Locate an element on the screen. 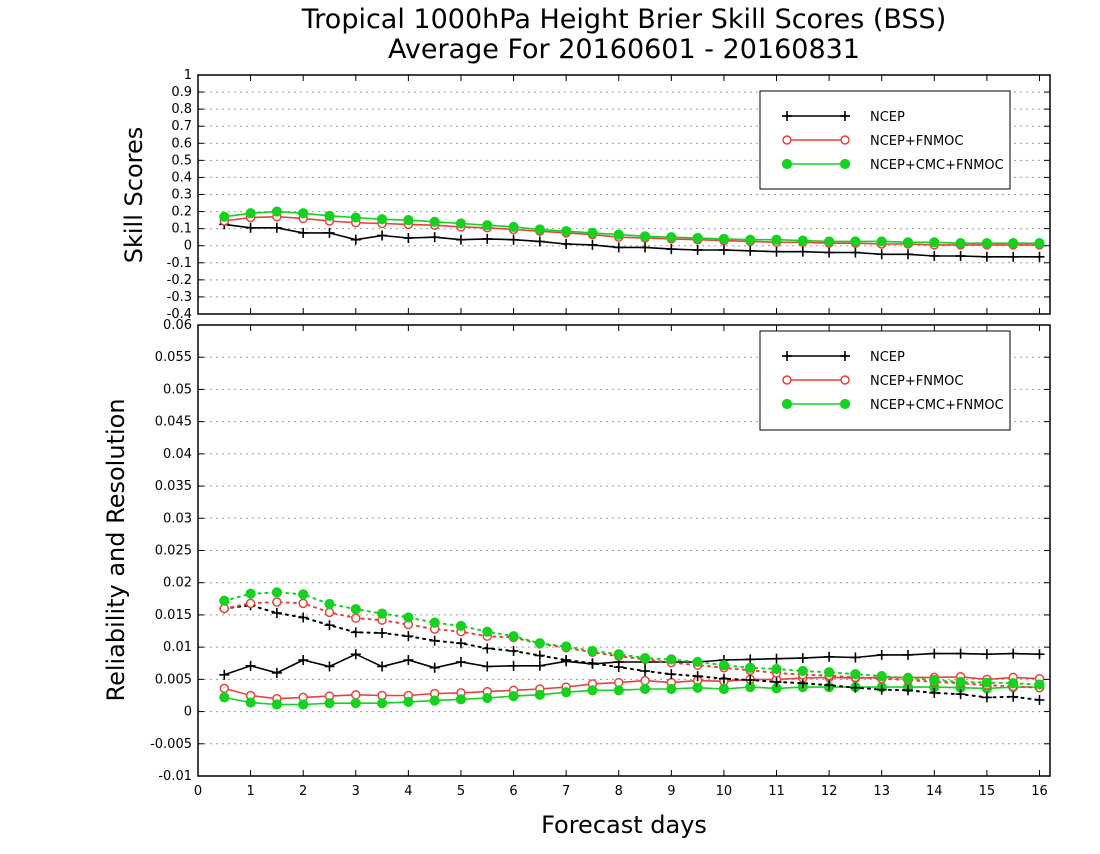 The height and width of the screenshot is (854, 1100). x-tick-label: 3 is located at coordinates (356, 791).